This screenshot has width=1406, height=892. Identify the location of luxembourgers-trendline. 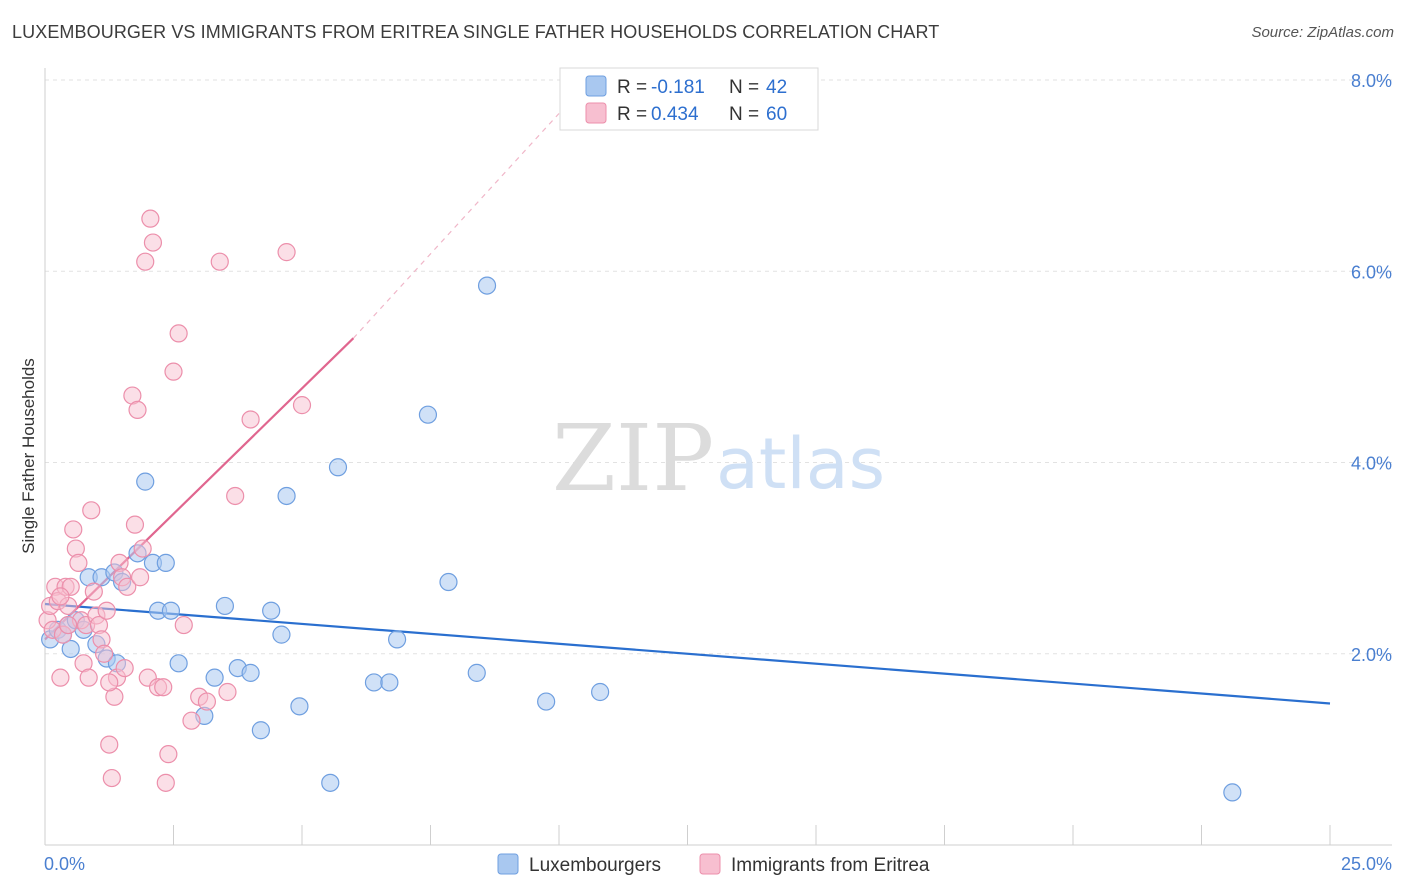
(687, 653).